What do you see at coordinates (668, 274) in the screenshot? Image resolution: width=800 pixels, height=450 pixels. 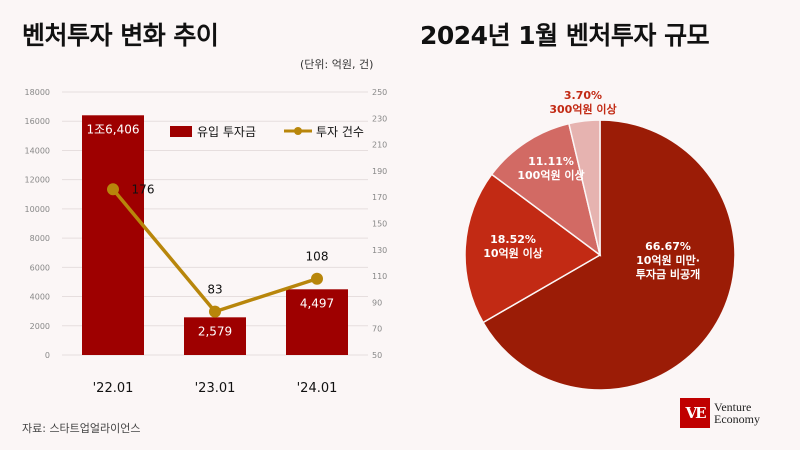 I see `pie-slice-category: 투자금 비공개` at bounding box center [668, 274].